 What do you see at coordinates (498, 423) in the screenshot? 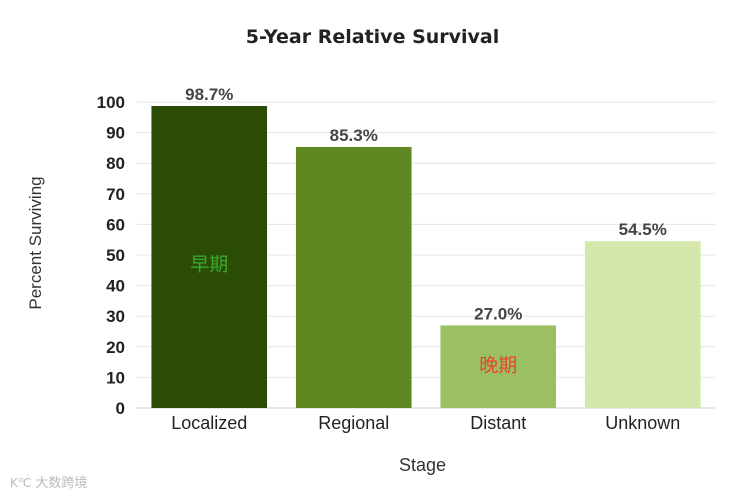
I see `x-tick-label: Distant` at bounding box center [498, 423].